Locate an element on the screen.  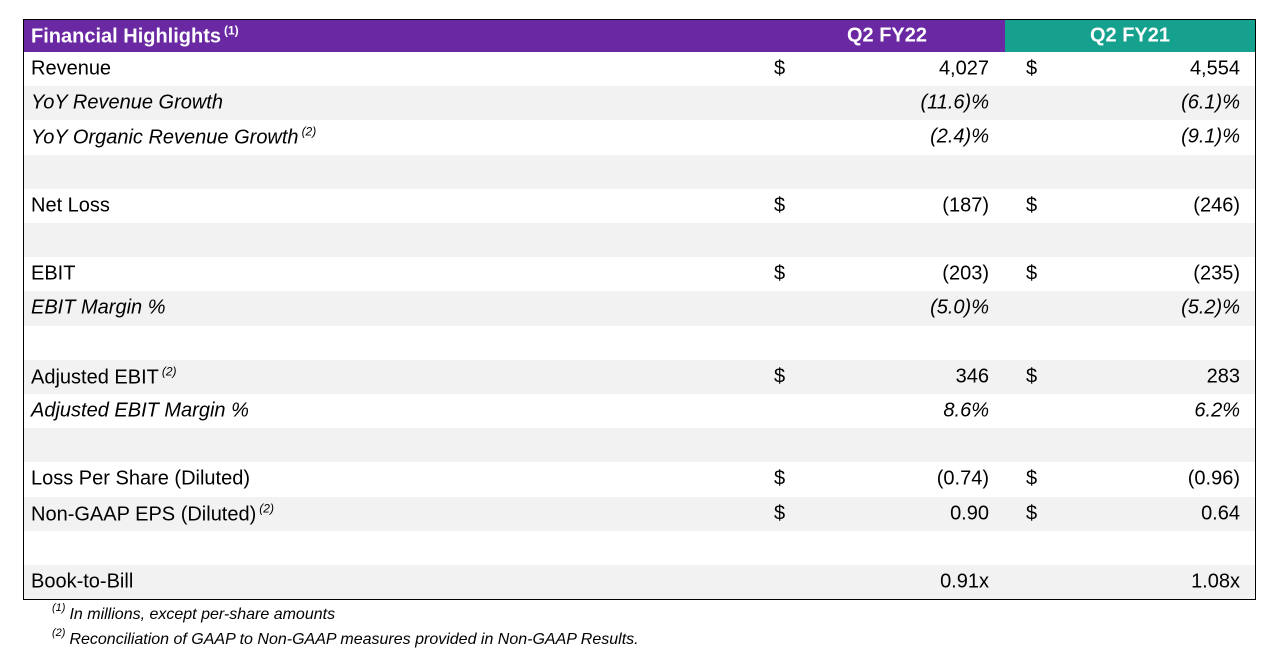
header-row: Financial Highlights (1) Q2 FY22 Q2 FY21 is located at coordinates (639, 36).